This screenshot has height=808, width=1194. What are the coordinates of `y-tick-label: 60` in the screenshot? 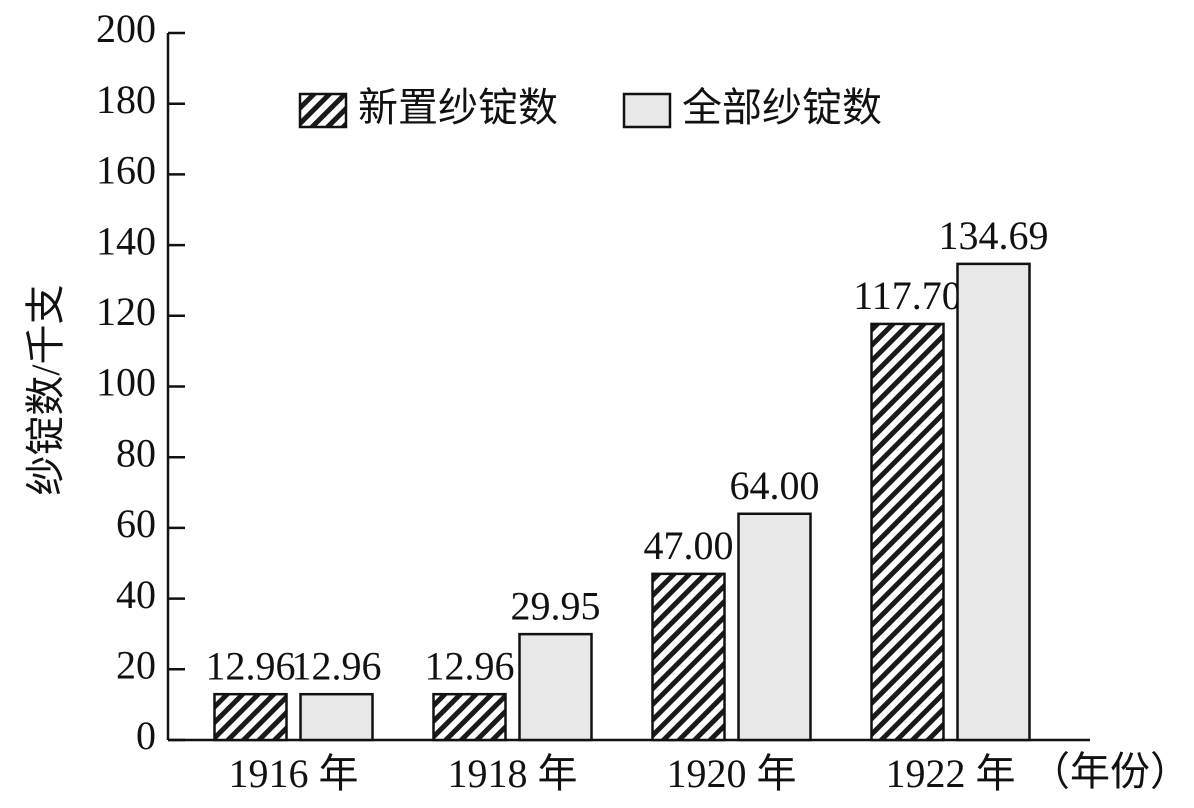 It's located at (136, 523).